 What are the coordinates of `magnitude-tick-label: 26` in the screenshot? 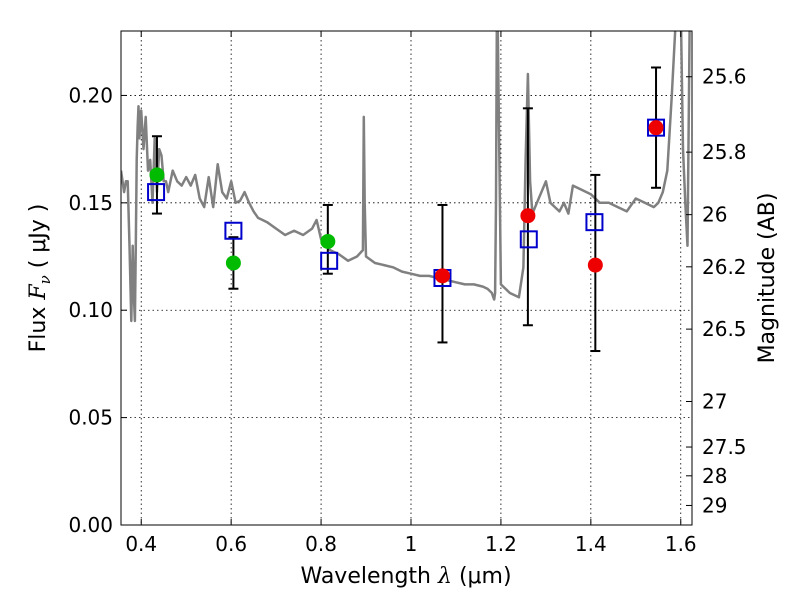 It's located at (714, 215).